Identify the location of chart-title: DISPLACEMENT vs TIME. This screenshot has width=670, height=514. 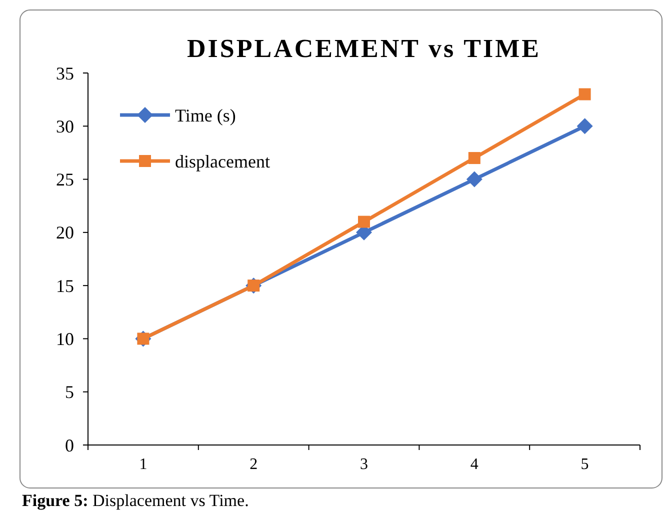
(364, 48).